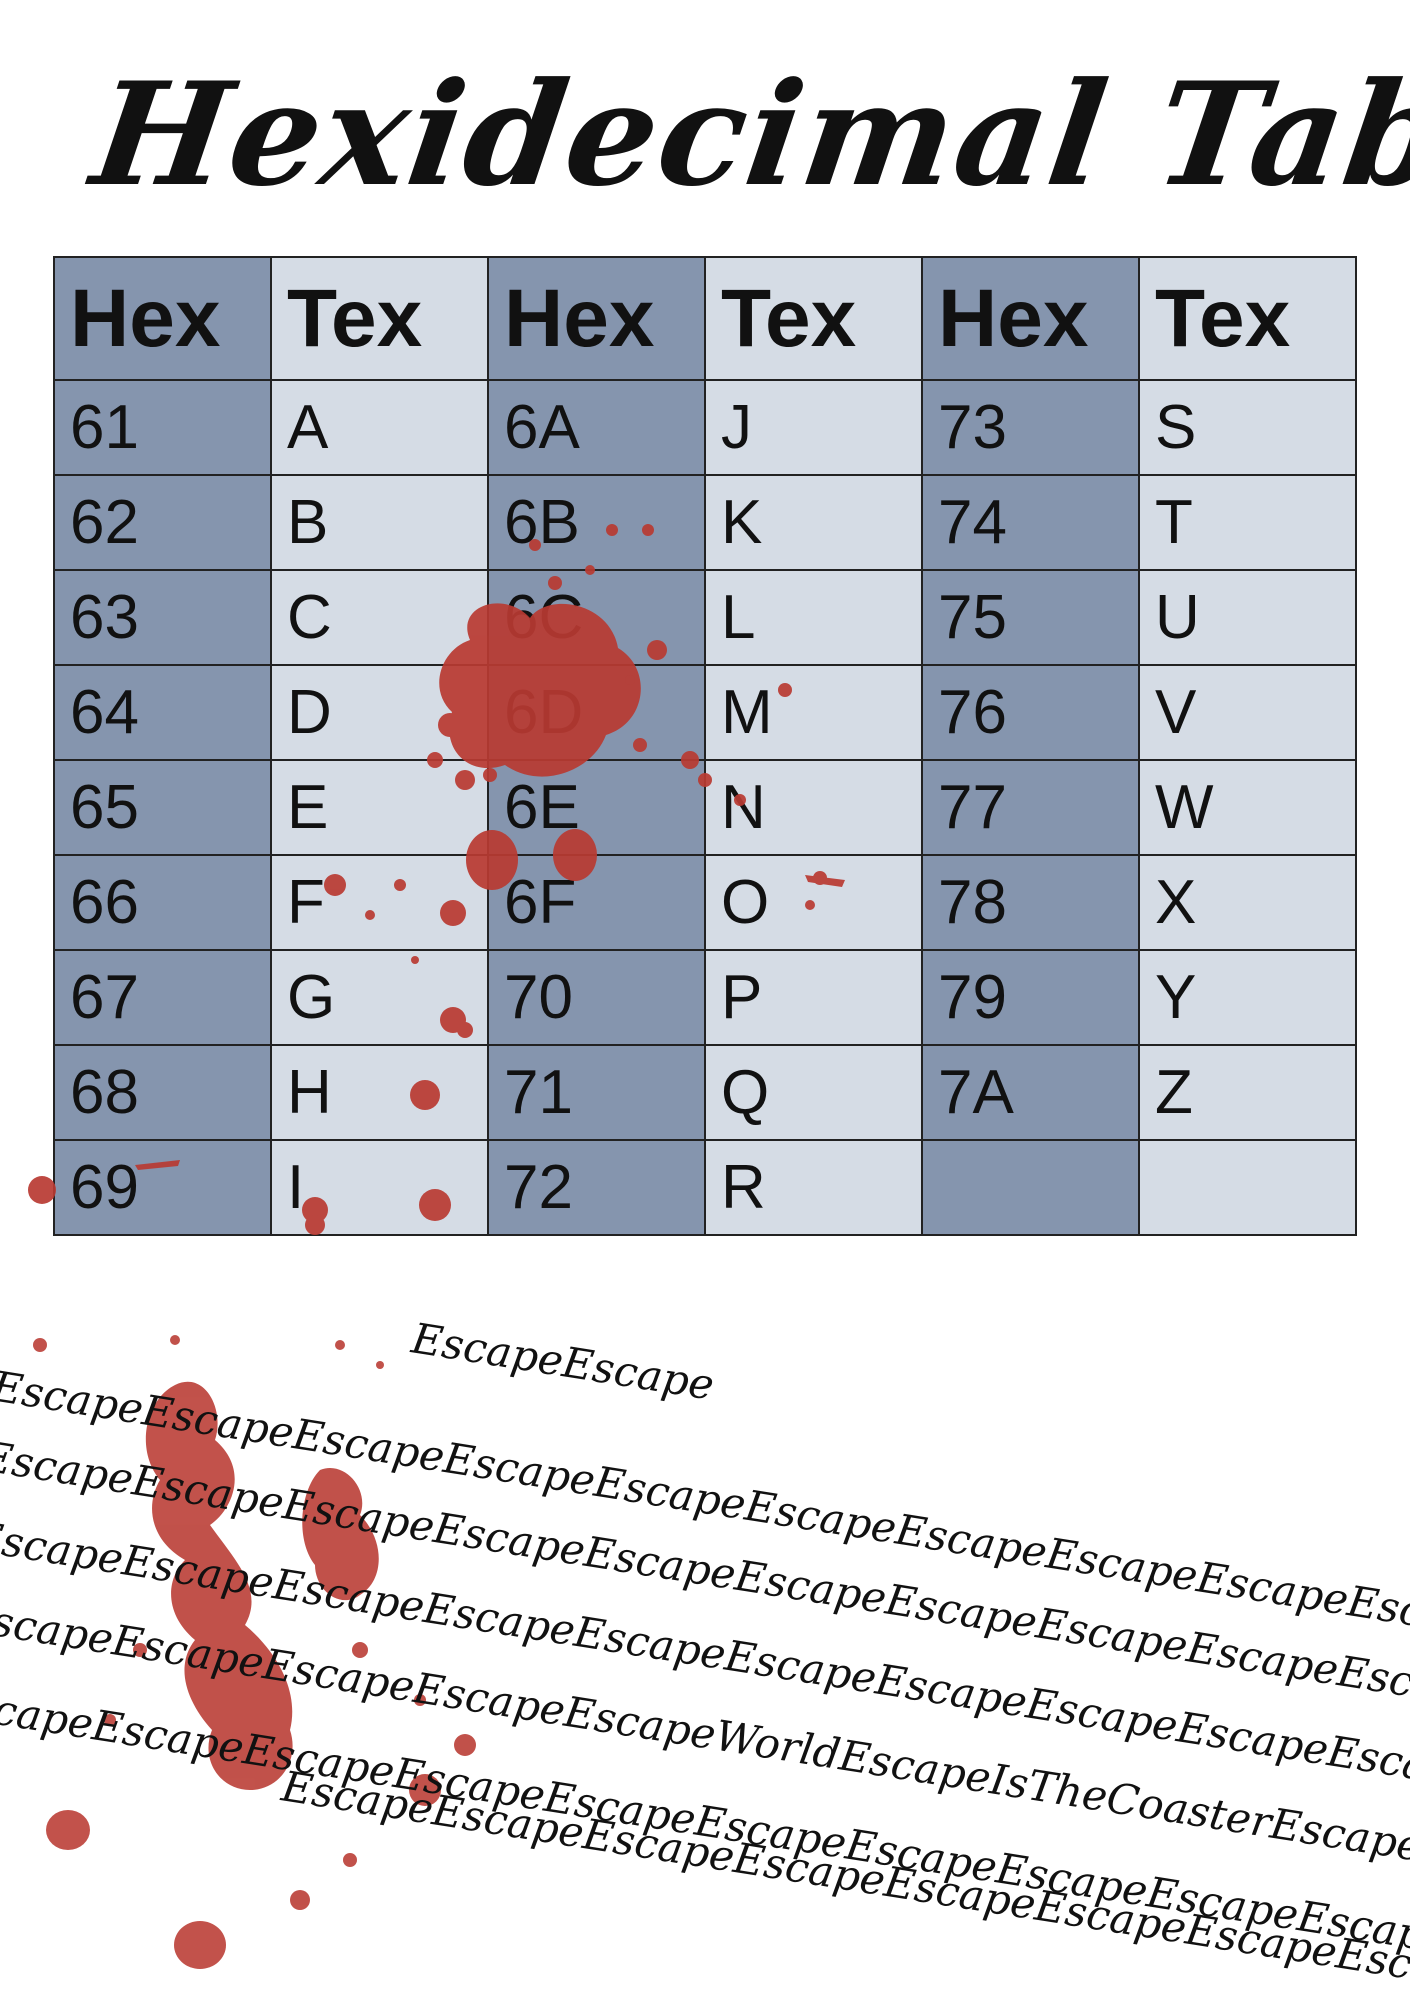  I want to click on text-letter-cell: J, so click(813, 427).